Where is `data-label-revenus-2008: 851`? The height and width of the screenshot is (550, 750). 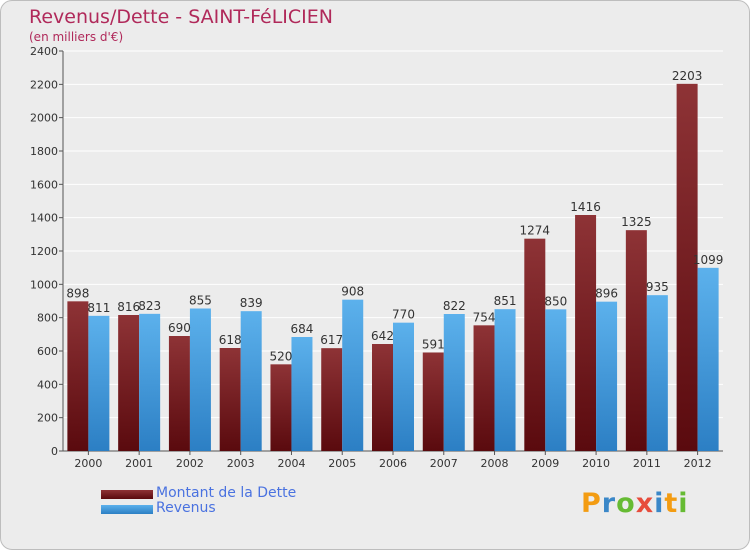 data-label-revenus-2008: 851 is located at coordinates (505, 301).